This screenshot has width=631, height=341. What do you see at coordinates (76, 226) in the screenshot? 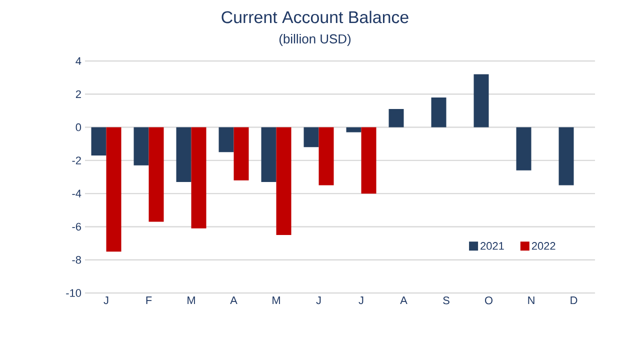
I see `y-tick-label: -6` at bounding box center [76, 226].